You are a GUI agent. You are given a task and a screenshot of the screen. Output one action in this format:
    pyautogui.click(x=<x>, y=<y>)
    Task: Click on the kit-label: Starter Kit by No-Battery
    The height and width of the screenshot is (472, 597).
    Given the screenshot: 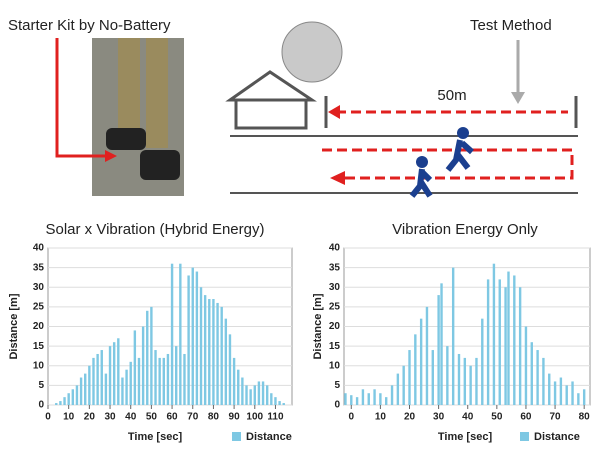 What is the action you would take?
    pyautogui.click(x=89, y=25)
    